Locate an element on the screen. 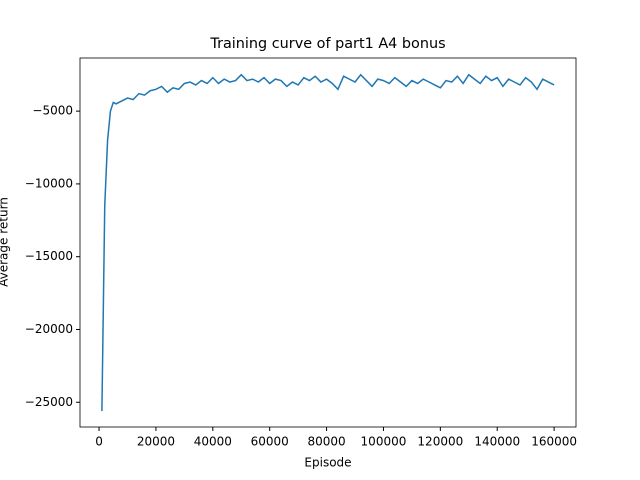  x-tick-label: 100000 is located at coordinates (384, 442).